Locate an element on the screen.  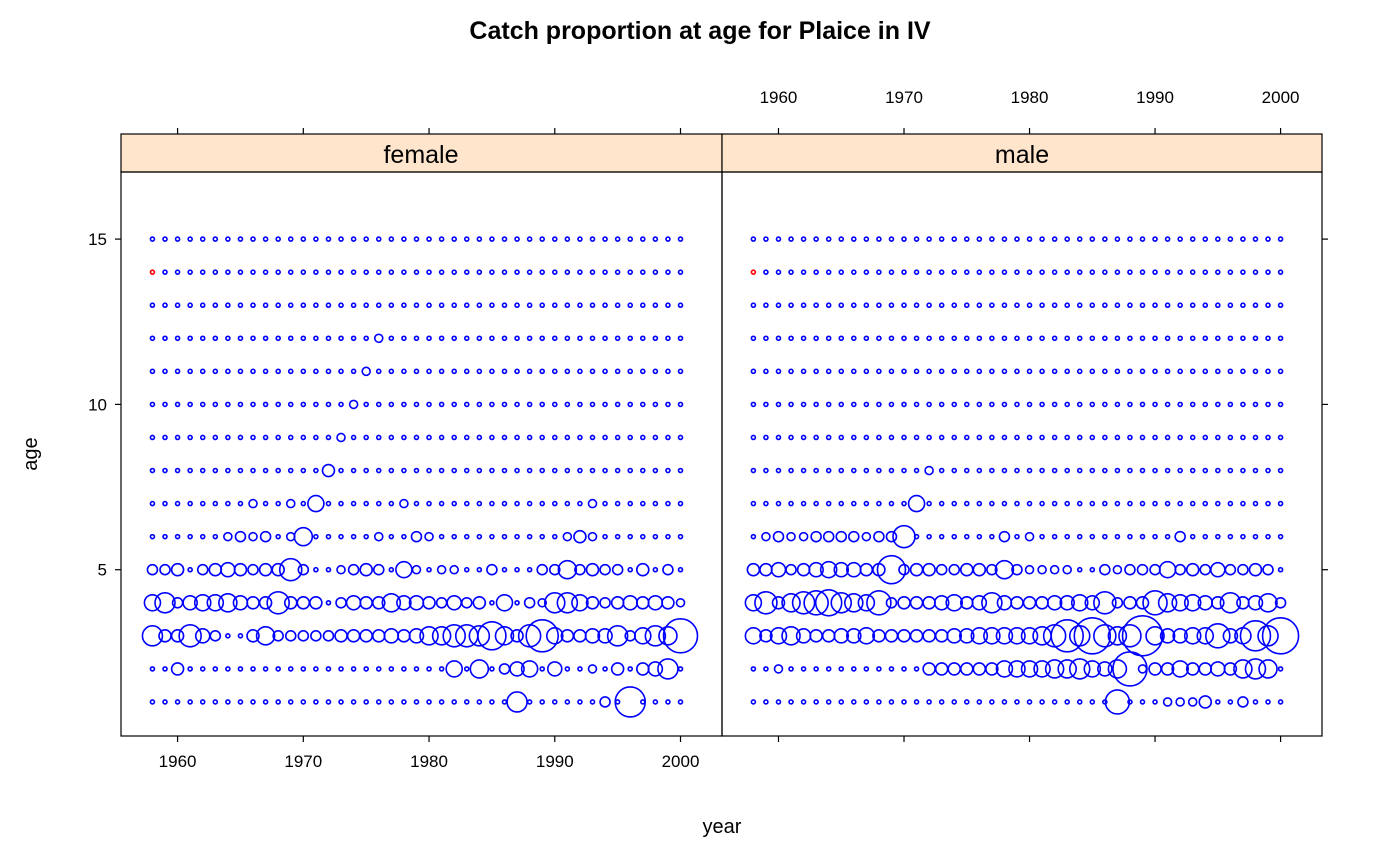
bubble-male-1998-age13 is located at coordinates (1255, 305).